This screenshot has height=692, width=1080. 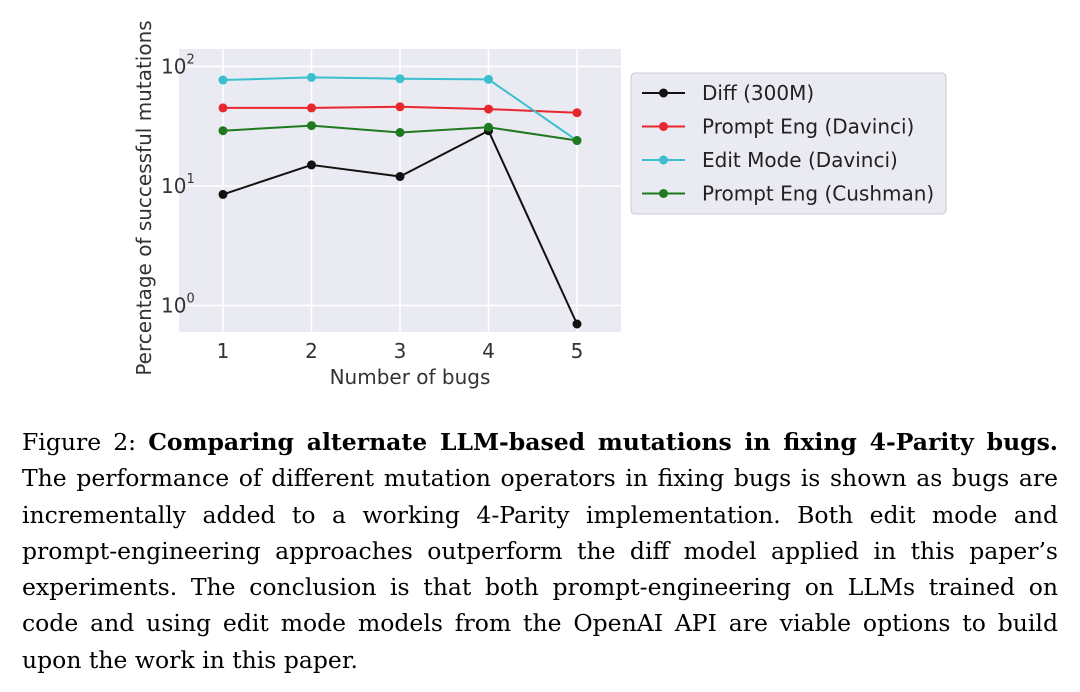 What do you see at coordinates (190, 179) in the screenshot?
I see `y-tick-exponent: 1` at bounding box center [190, 179].